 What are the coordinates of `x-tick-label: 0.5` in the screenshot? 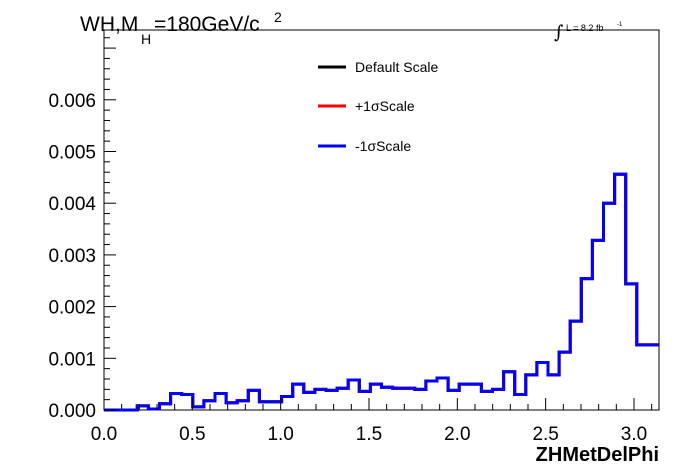 It's located at (192, 434).